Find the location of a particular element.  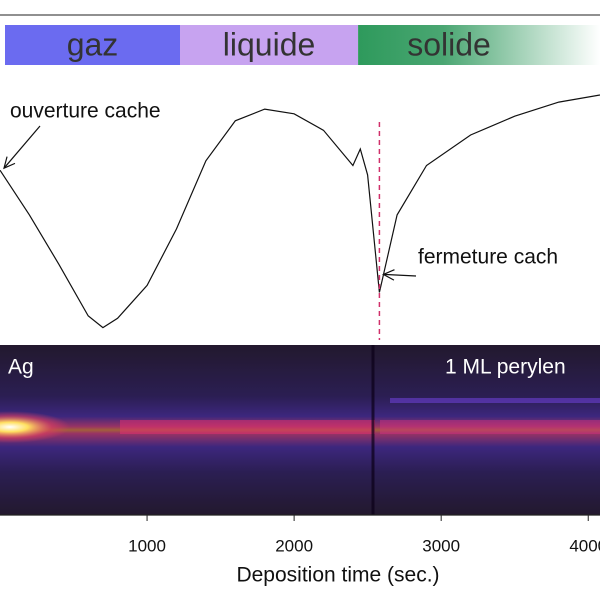

x-tick-label: 3000 is located at coordinates (441, 545).